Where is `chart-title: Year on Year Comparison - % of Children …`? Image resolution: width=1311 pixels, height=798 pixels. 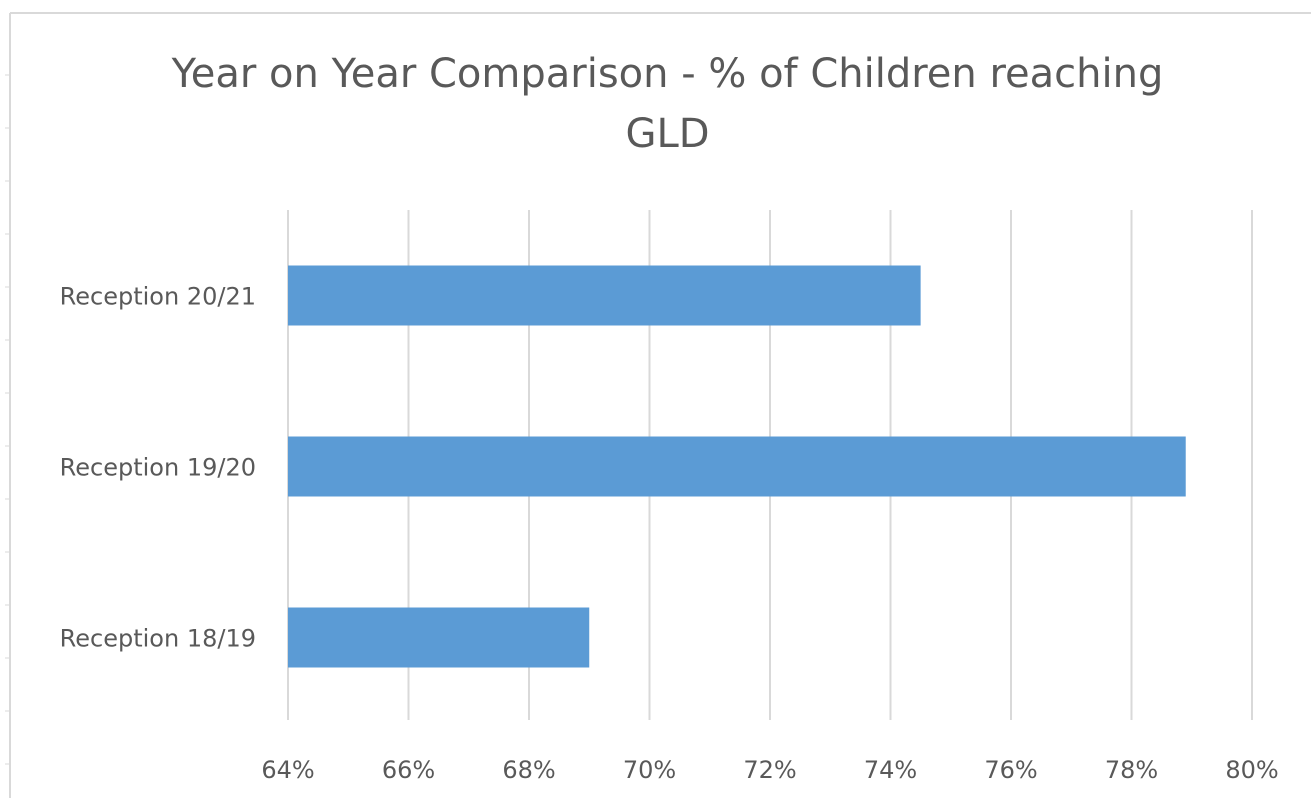
chart-title: Year on Year Comparison - % of Children … is located at coordinates (667, 104).